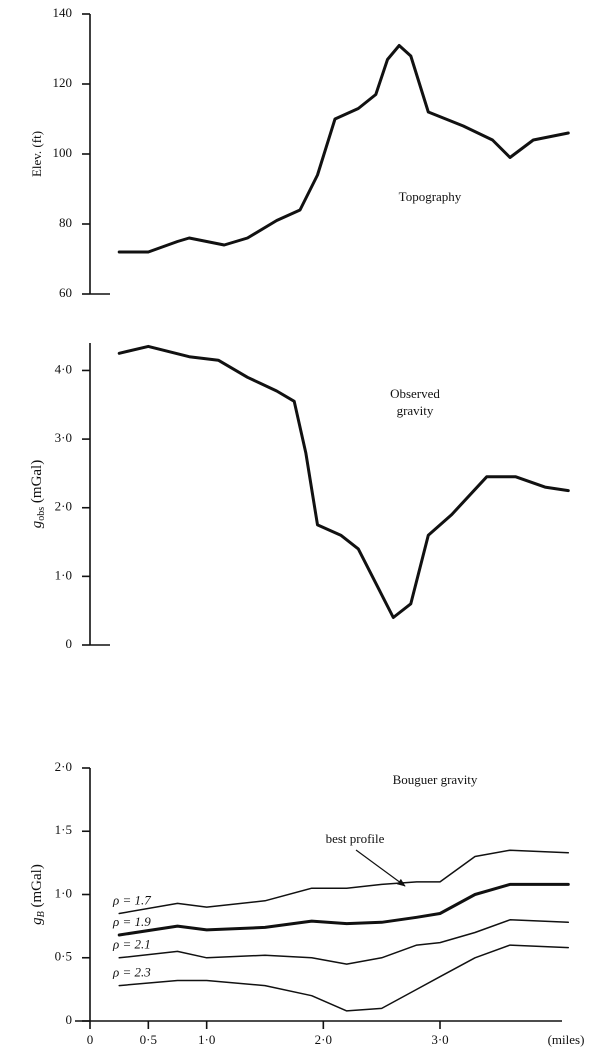 The width and height of the screenshot is (598, 1056). What do you see at coordinates (131, 972) in the screenshot?
I see `series-label: ρ = 2.3` at bounding box center [131, 972].